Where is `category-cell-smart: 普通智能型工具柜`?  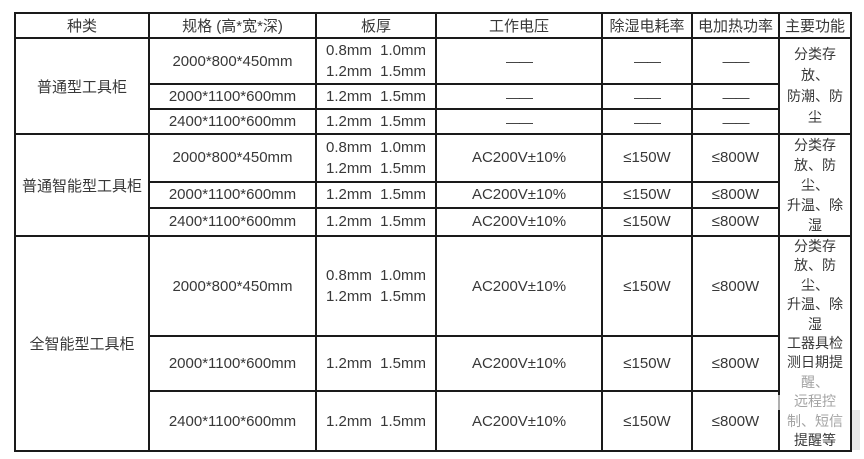 category-cell-smart: 普通智能型工具柜 is located at coordinates (82, 185).